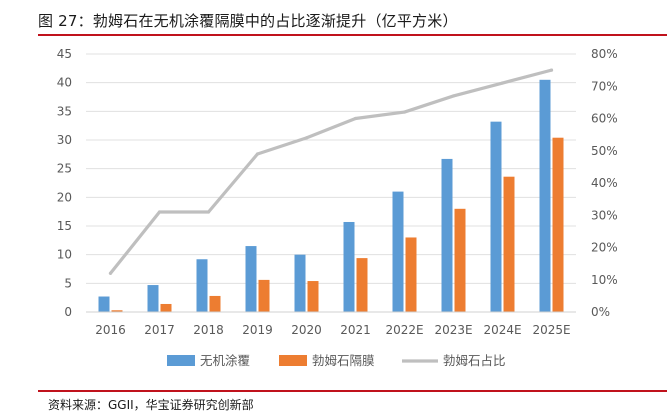  What do you see at coordinates (604, 54) in the screenshot?
I see `y-right-tick-label: 80%` at bounding box center [604, 54].